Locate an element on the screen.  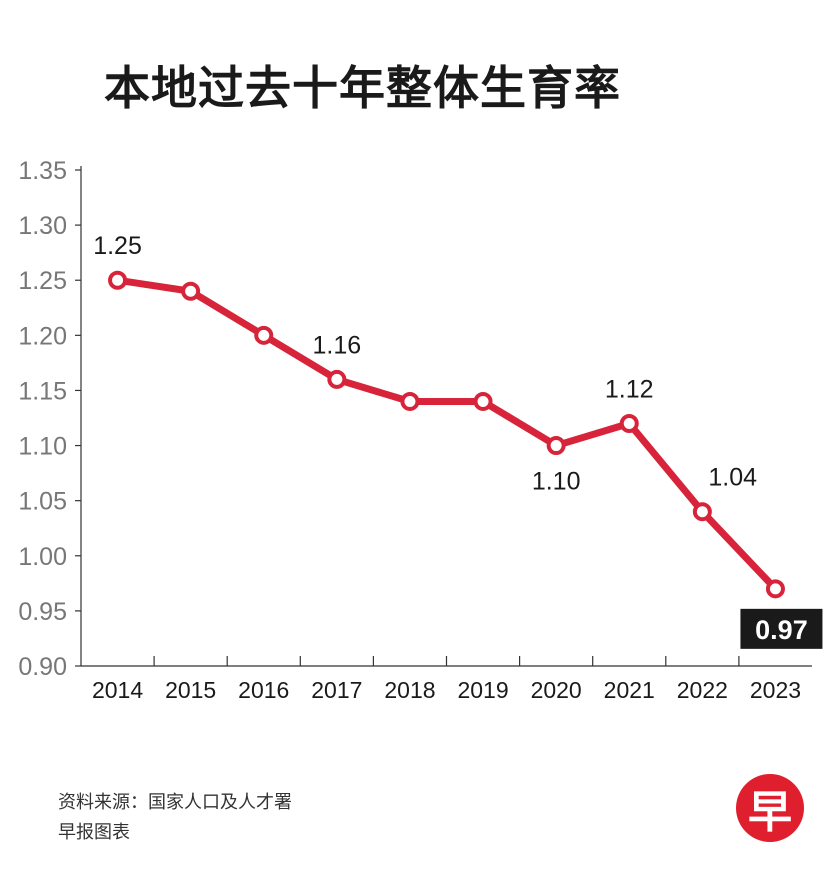
y-tick-label: 1.10 is located at coordinates (42, 447).